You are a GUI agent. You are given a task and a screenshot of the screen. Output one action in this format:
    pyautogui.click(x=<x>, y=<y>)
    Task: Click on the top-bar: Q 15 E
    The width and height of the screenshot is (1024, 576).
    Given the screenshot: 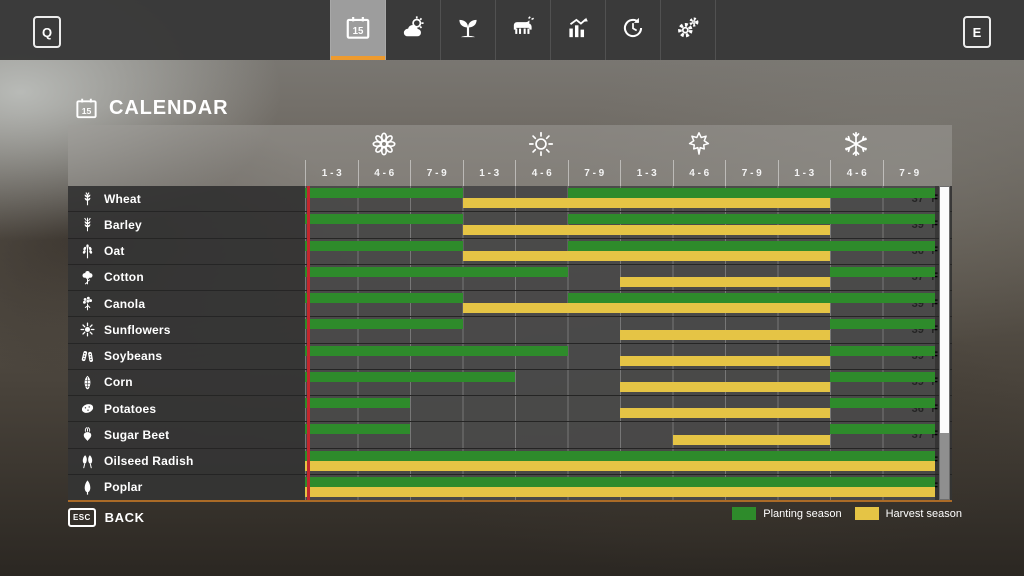 What is the action you would take?
    pyautogui.click(x=512, y=30)
    